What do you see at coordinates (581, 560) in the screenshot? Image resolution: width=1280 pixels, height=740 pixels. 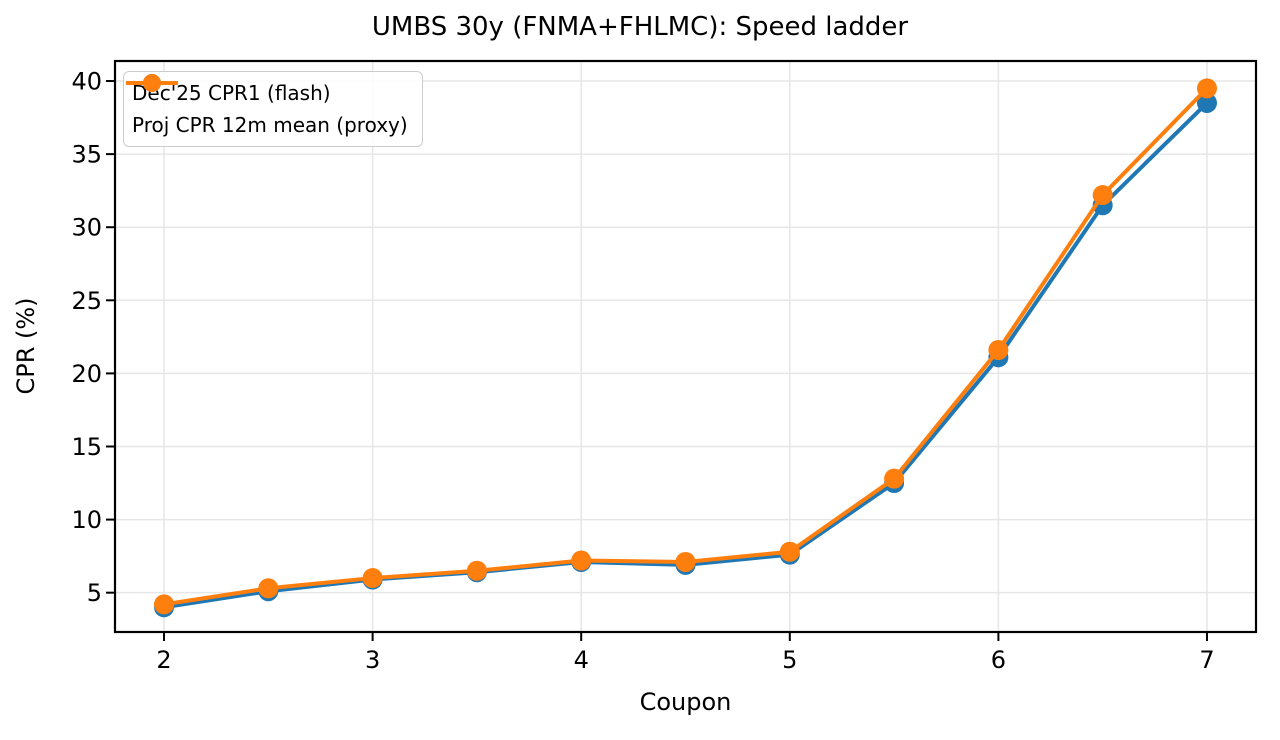 I see `data-point-series1-x4` at bounding box center [581, 560].